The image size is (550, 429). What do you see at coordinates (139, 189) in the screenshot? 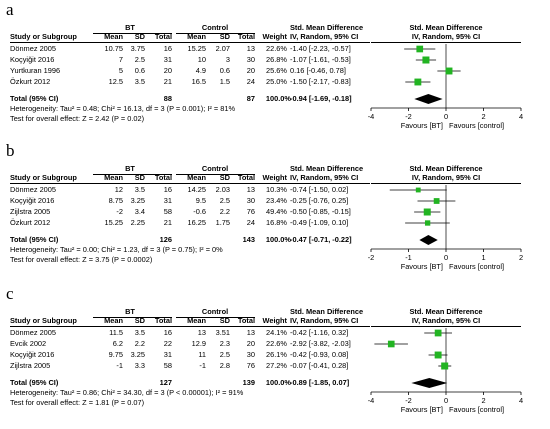
I see `table-cell-sd1: 3.5` at bounding box center [139, 189].